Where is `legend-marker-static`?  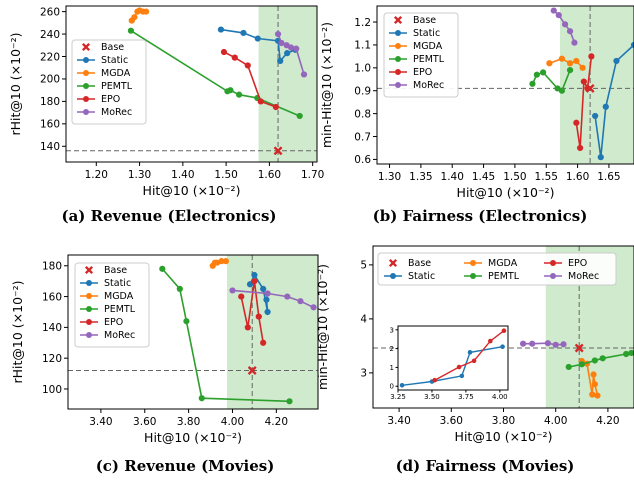
legend-marker-static is located at coordinates (398, 33).